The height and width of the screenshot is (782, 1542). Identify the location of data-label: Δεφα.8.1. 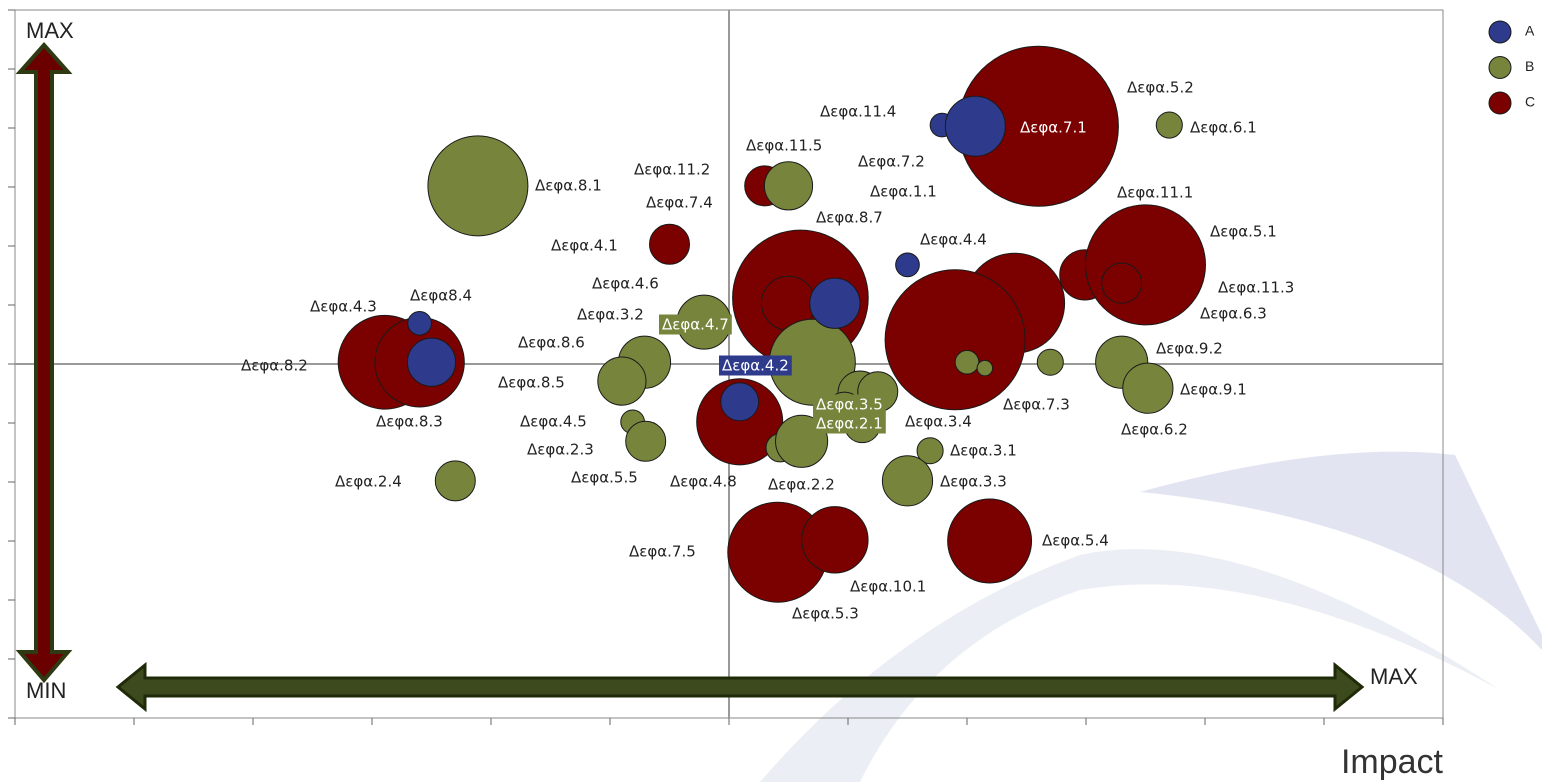
(568, 186).